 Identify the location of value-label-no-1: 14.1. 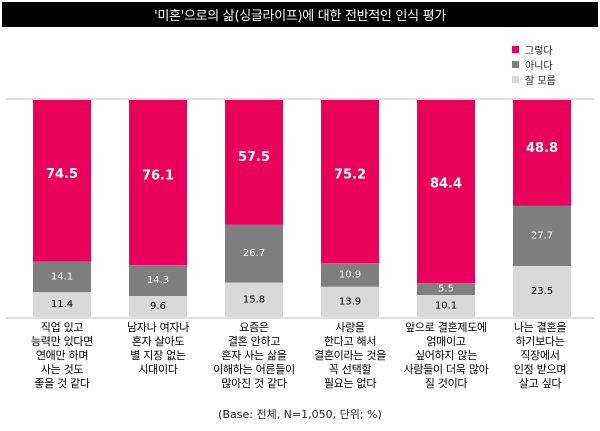
(62, 276).